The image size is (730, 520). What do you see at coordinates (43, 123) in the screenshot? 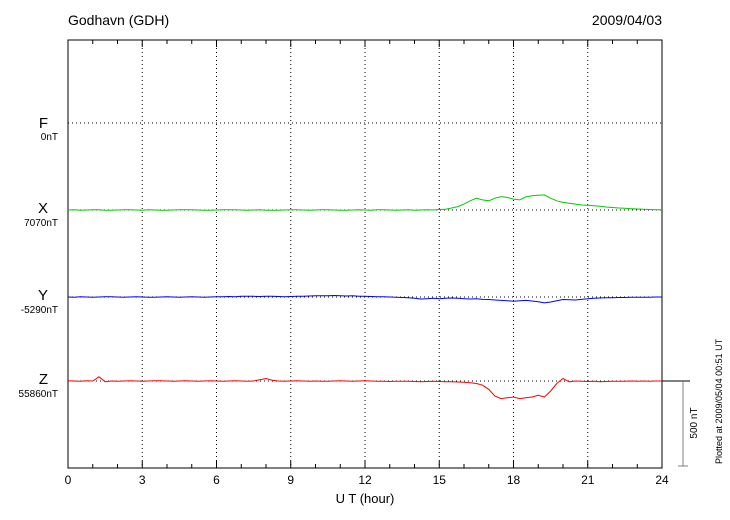
I see `series-label-F: F` at bounding box center [43, 123].